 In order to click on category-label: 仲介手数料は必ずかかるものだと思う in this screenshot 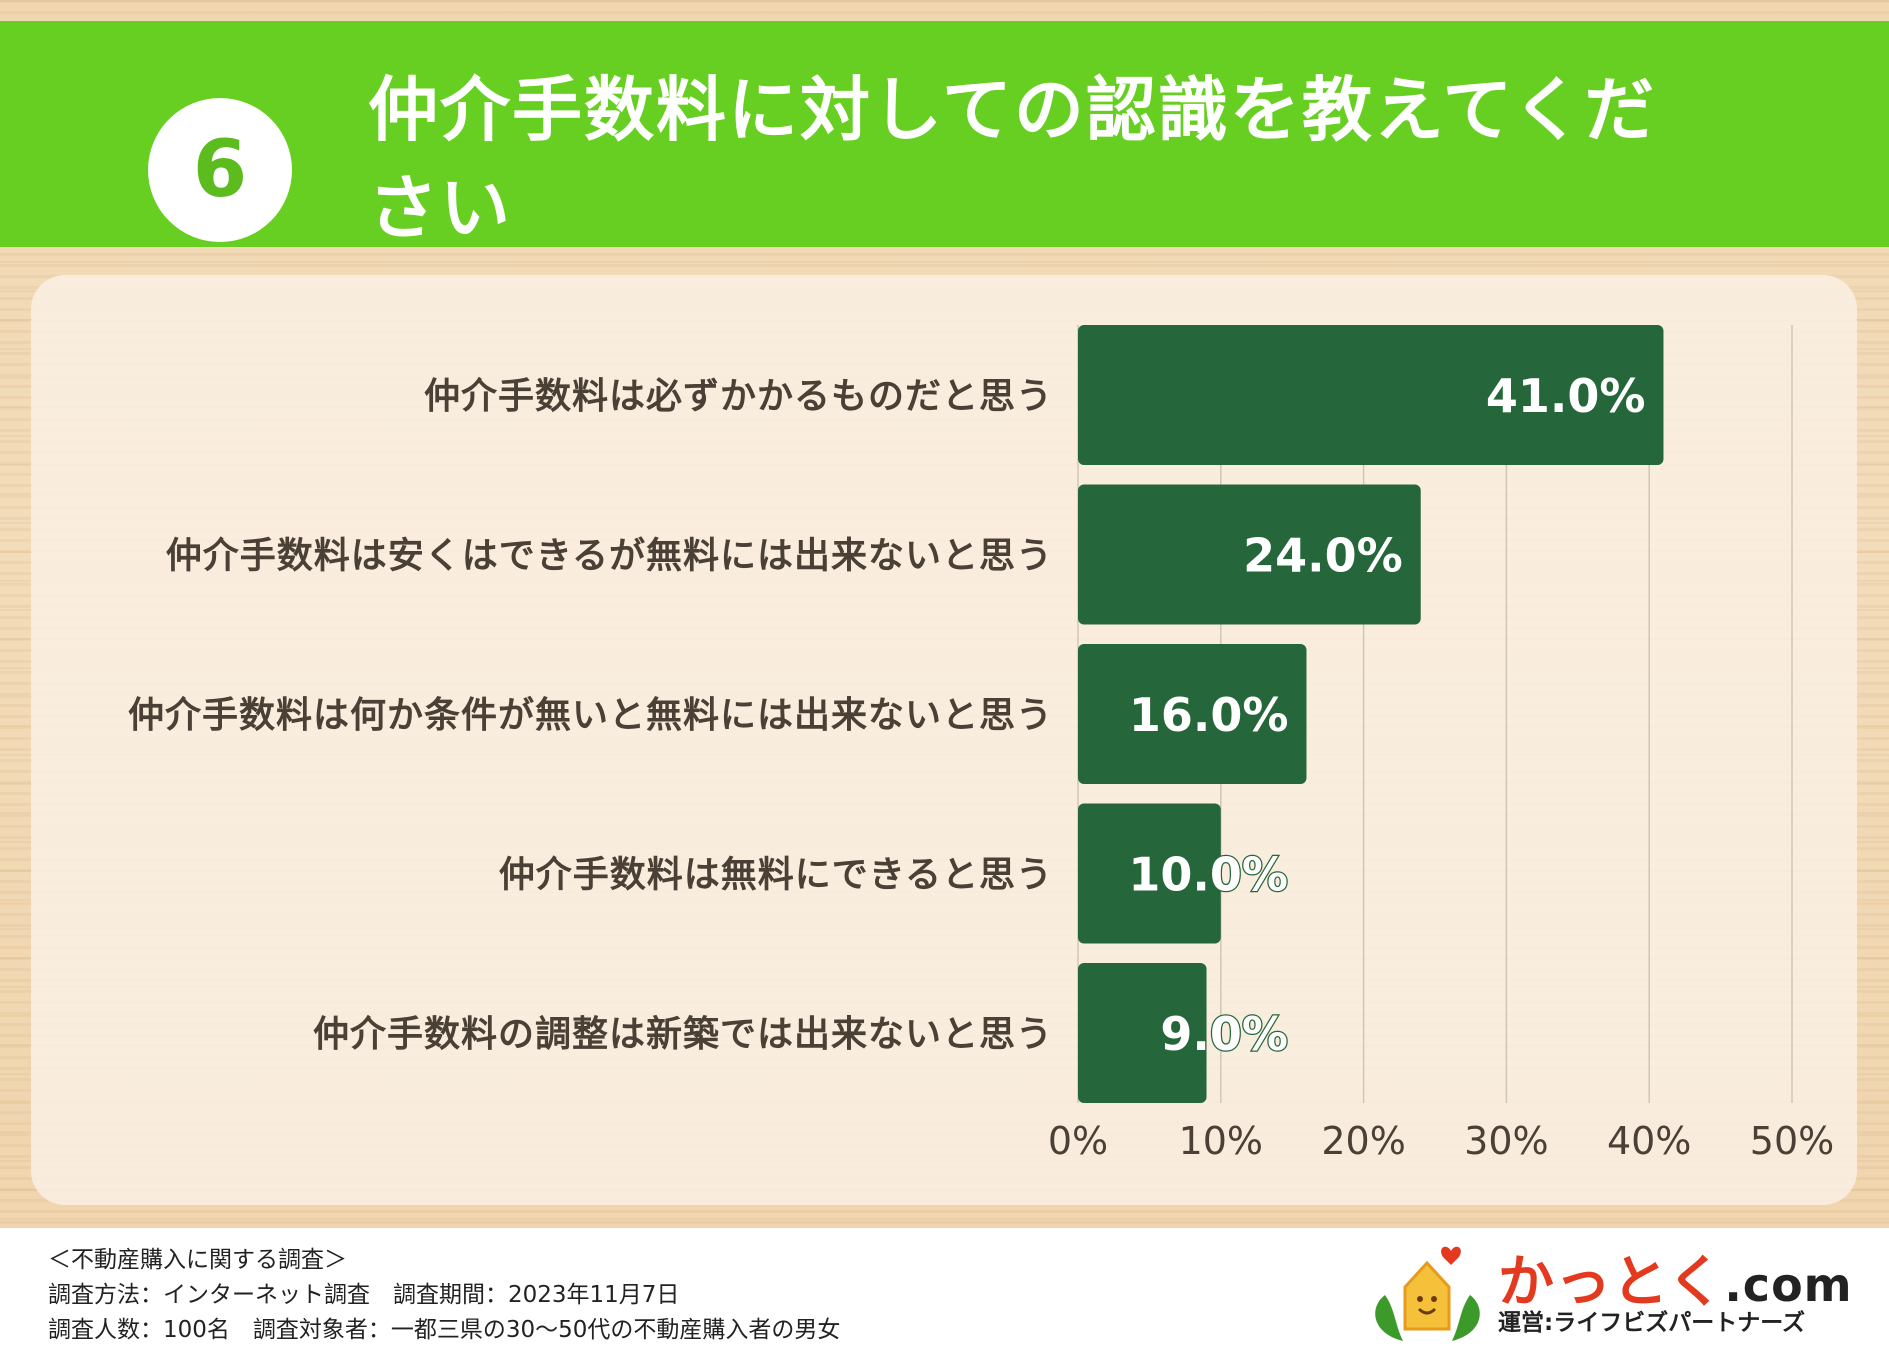, I will do `click(738, 396)`.